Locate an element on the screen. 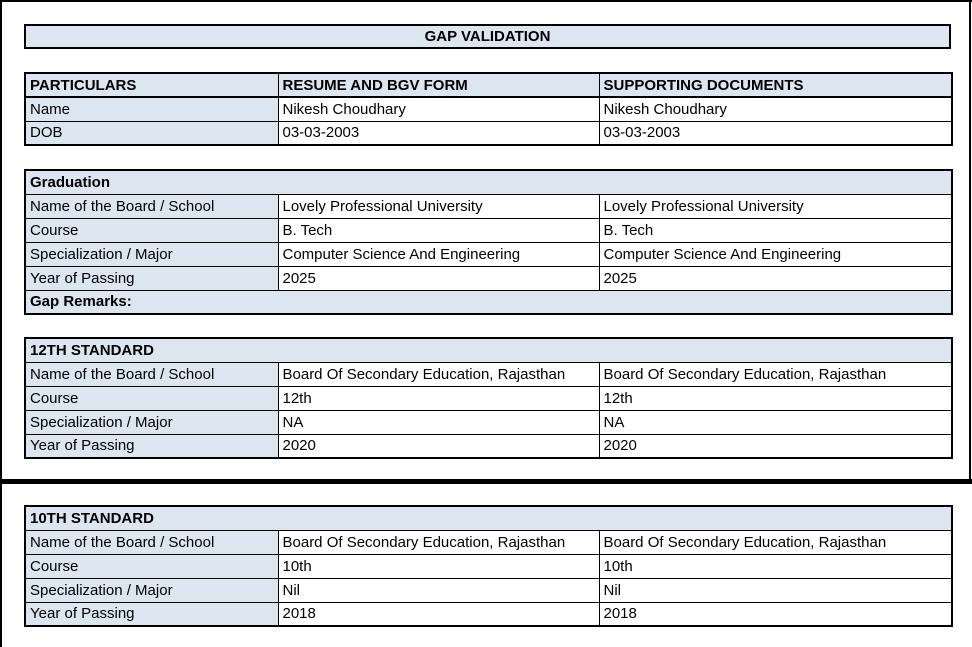 The width and height of the screenshot is (972, 647). table-row-course: Course 10th 10th is located at coordinates (488, 566).